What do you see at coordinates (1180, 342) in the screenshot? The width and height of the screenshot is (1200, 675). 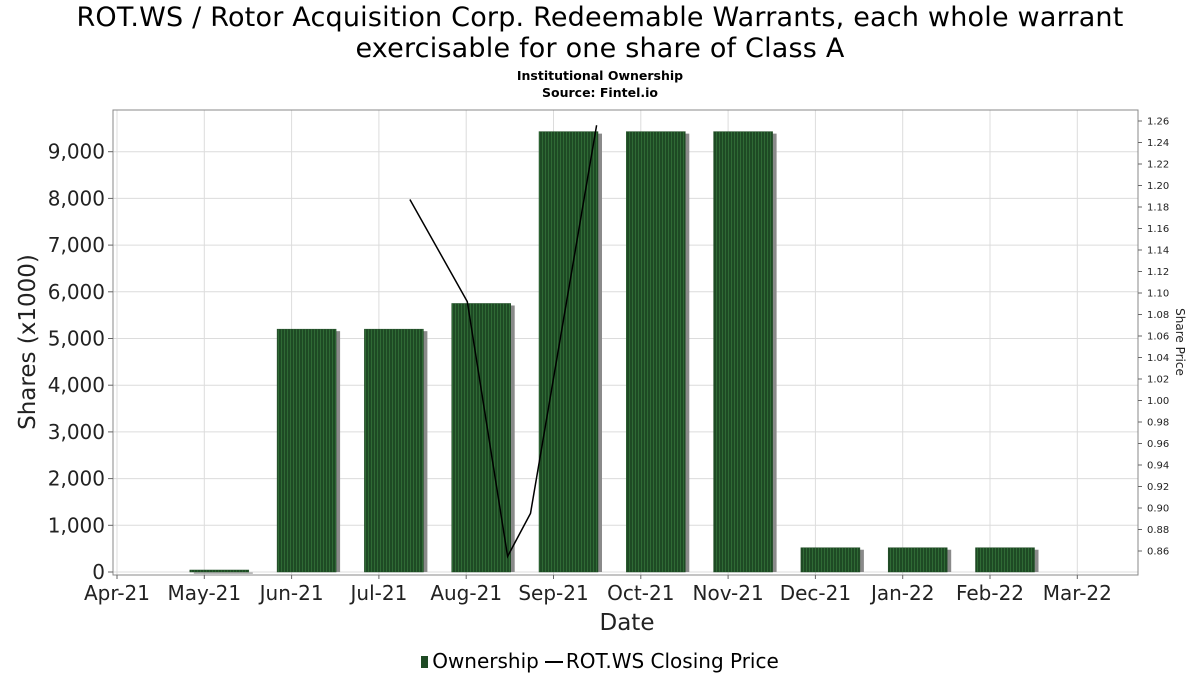 I see `y2-axis-title: Share Price` at bounding box center [1180, 342].